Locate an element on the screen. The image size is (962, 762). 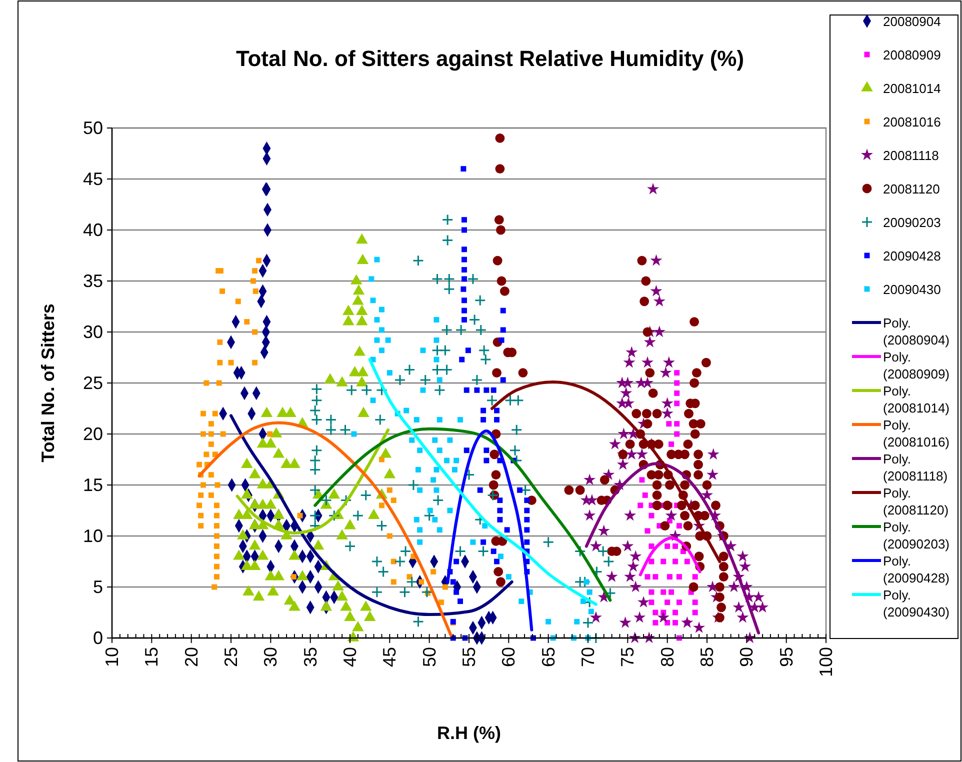
x-tick-label: 45 is located at coordinates (390, 657).